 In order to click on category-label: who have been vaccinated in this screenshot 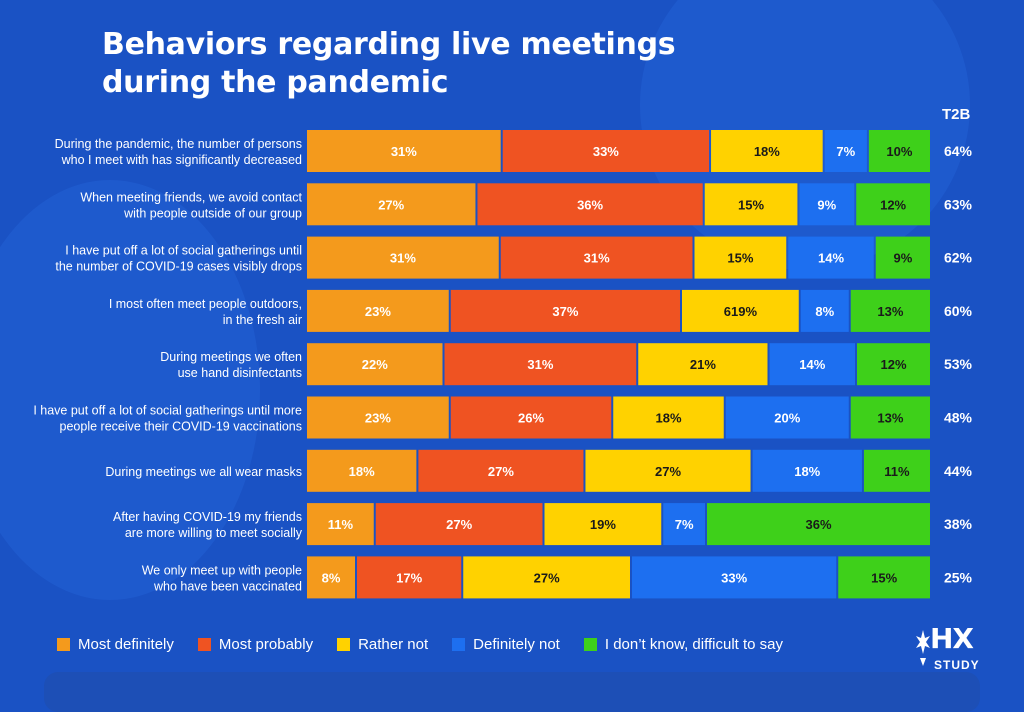, I will do `click(227, 586)`.